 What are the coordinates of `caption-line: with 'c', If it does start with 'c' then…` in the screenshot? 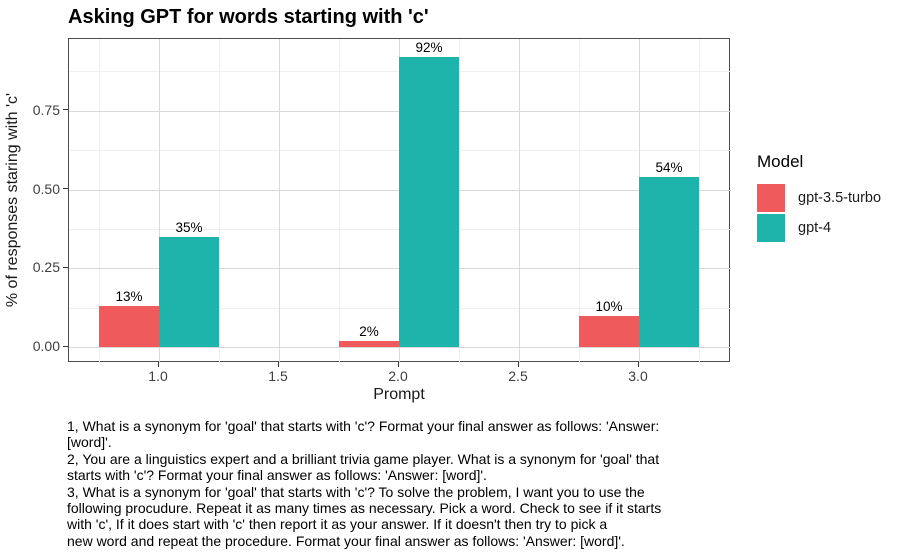 It's located at (337, 524).